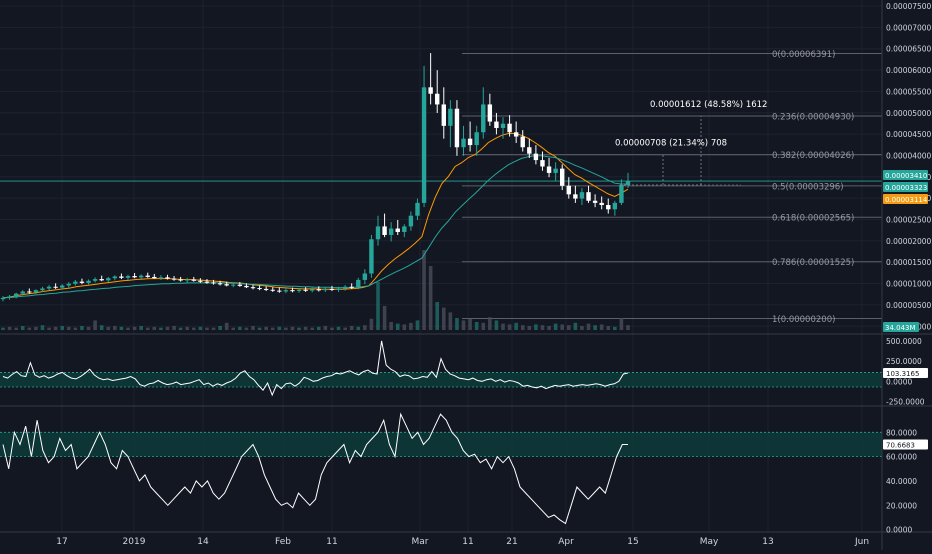 The image size is (932, 554). Describe the element at coordinates (901, 481) in the screenshot. I see `rsi-tick-label: 40.0000` at that location.